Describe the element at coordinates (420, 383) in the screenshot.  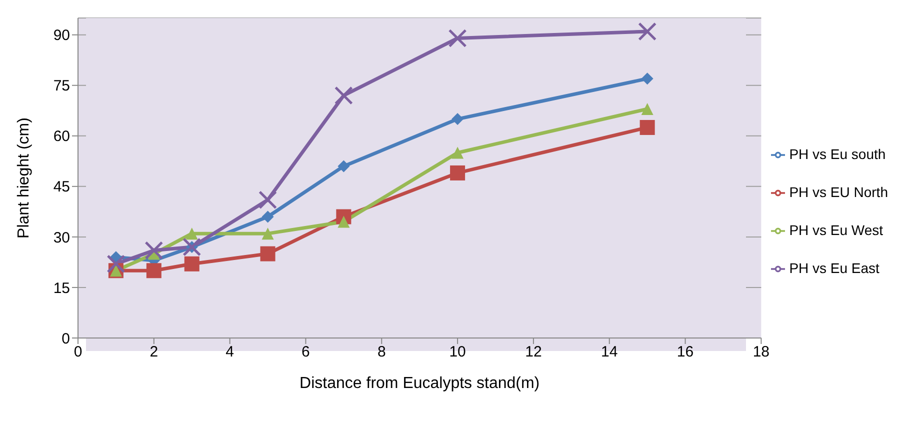
I see `x-axis-title: Distance from Eucalypts stand(m)` at that location.